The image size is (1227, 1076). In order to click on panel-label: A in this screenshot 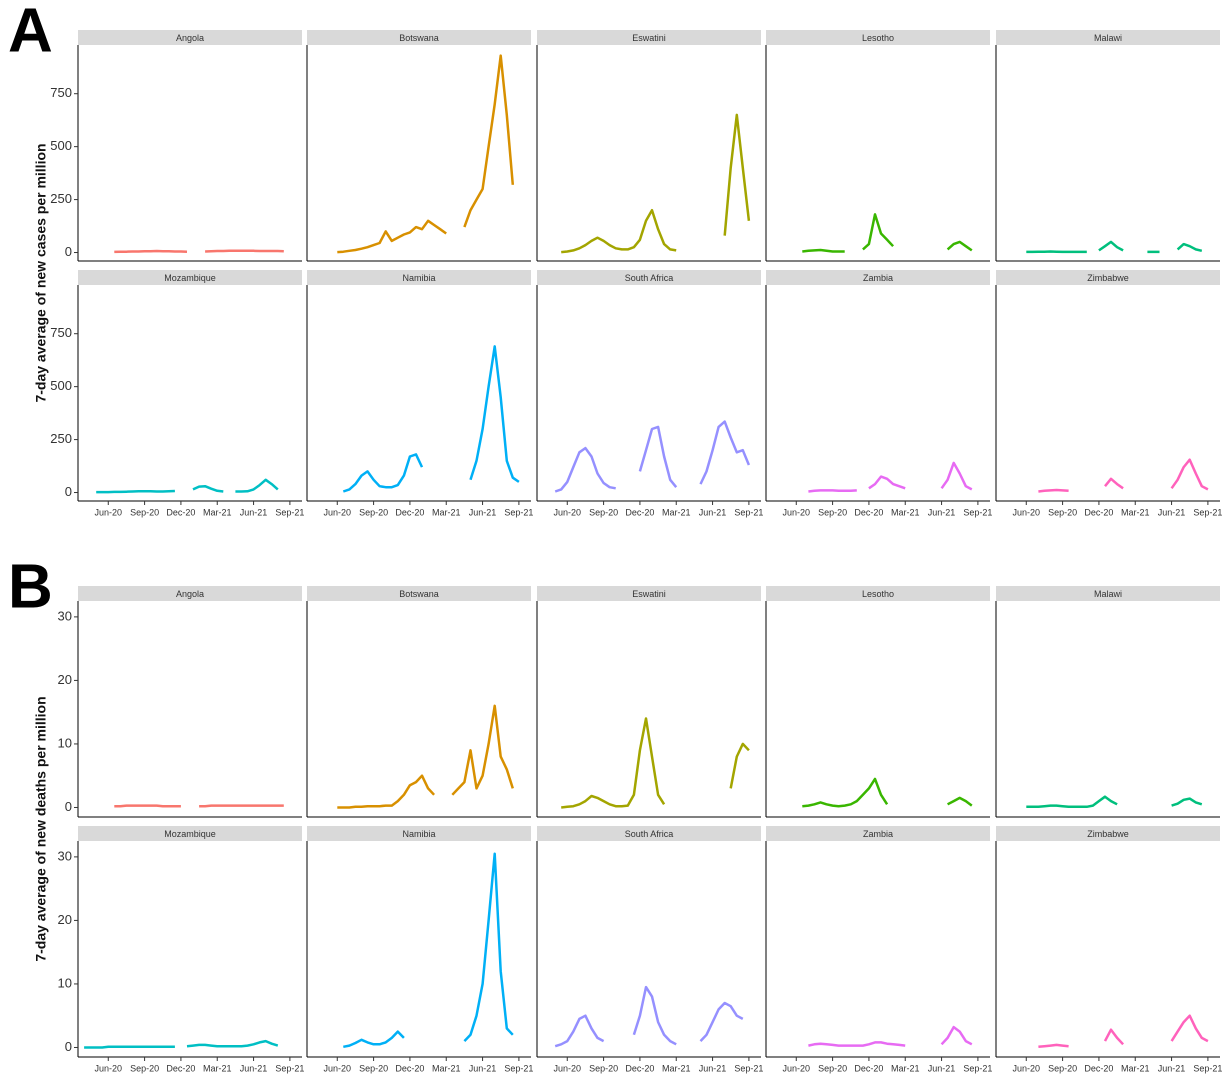, I will do `click(30, 32)`.